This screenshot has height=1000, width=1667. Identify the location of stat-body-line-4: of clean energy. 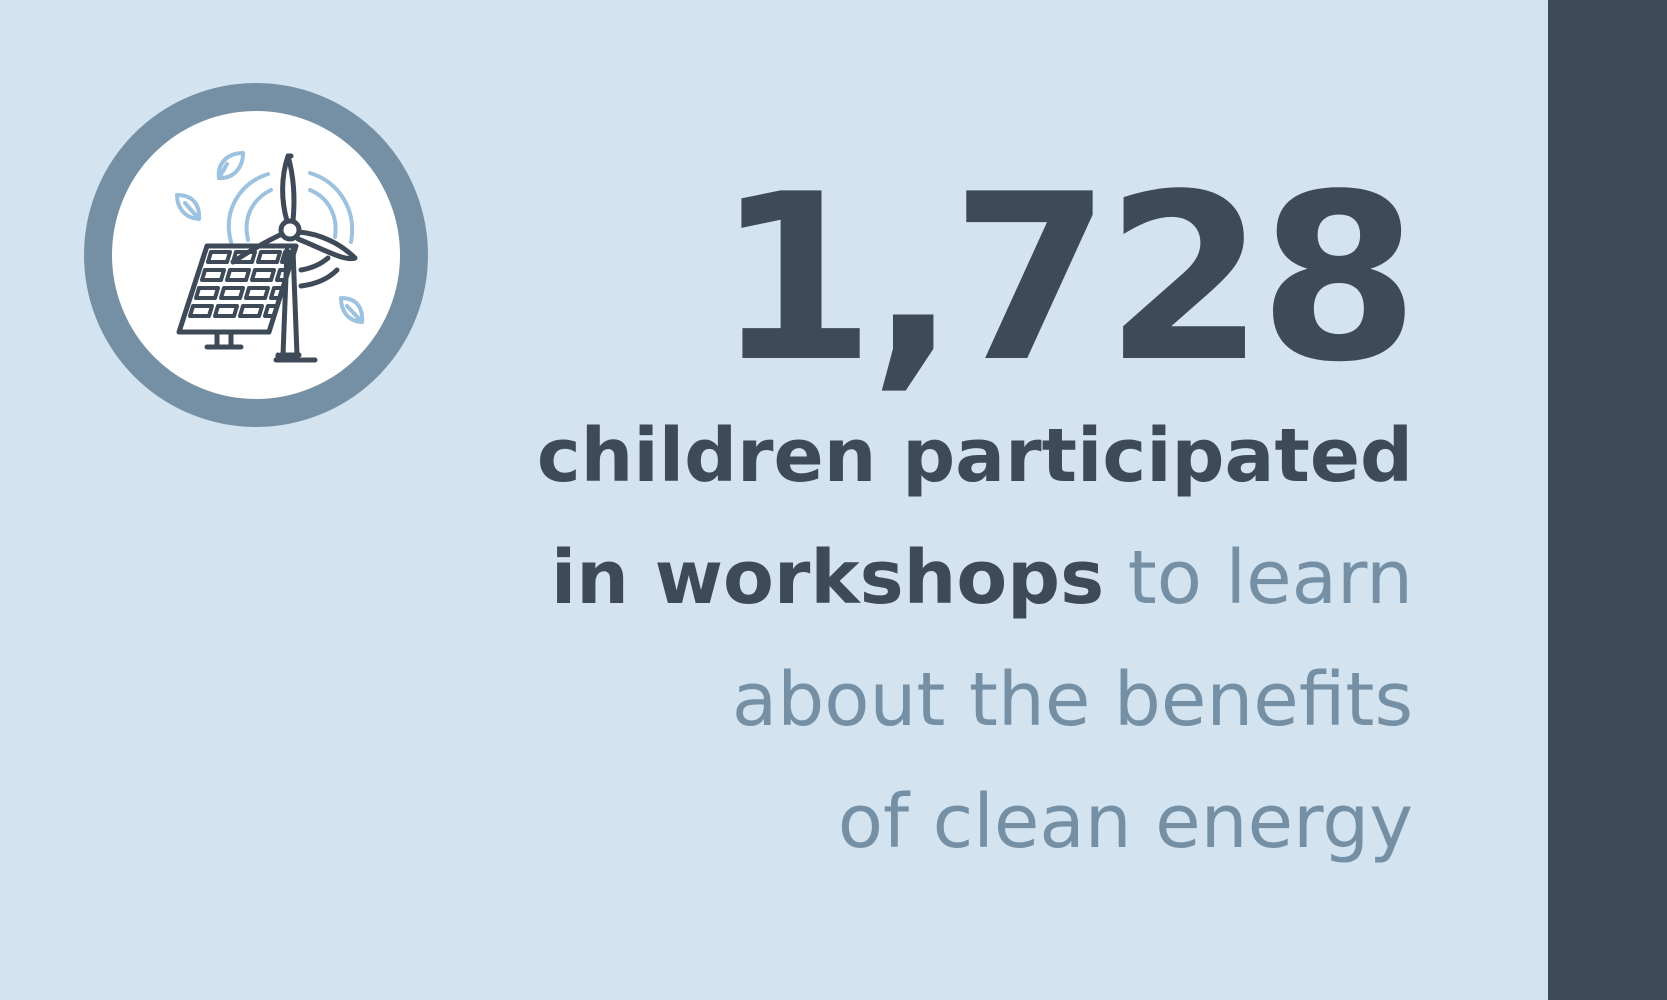
(1125, 822).